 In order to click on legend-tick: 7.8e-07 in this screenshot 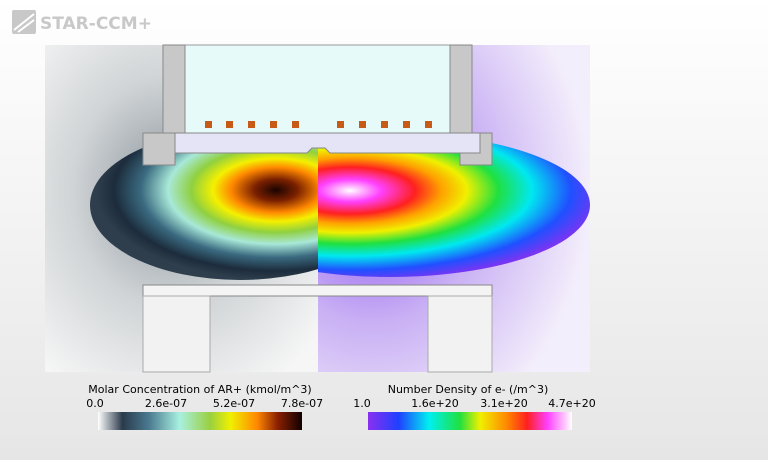, I will do `click(302, 403)`.